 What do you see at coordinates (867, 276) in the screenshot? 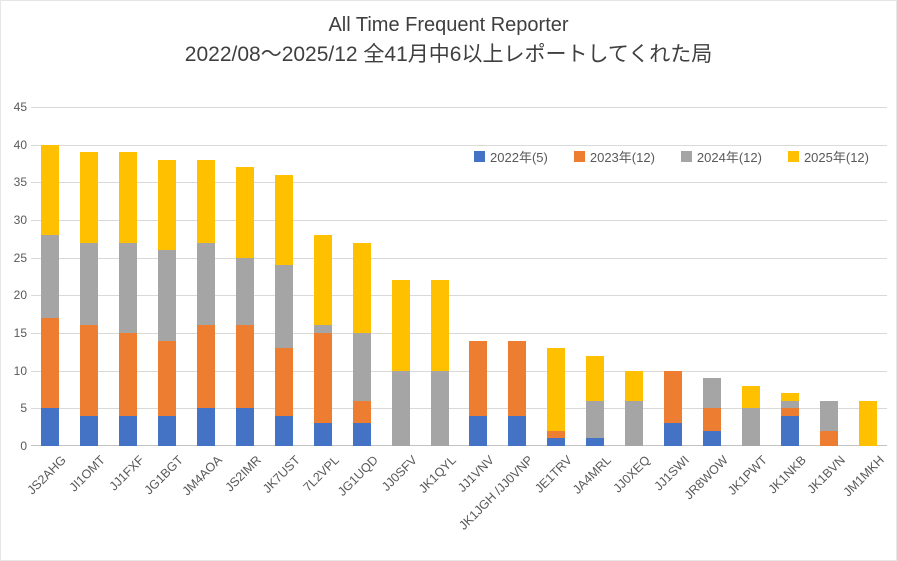
I see `bar-jm1mkh` at bounding box center [867, 276].